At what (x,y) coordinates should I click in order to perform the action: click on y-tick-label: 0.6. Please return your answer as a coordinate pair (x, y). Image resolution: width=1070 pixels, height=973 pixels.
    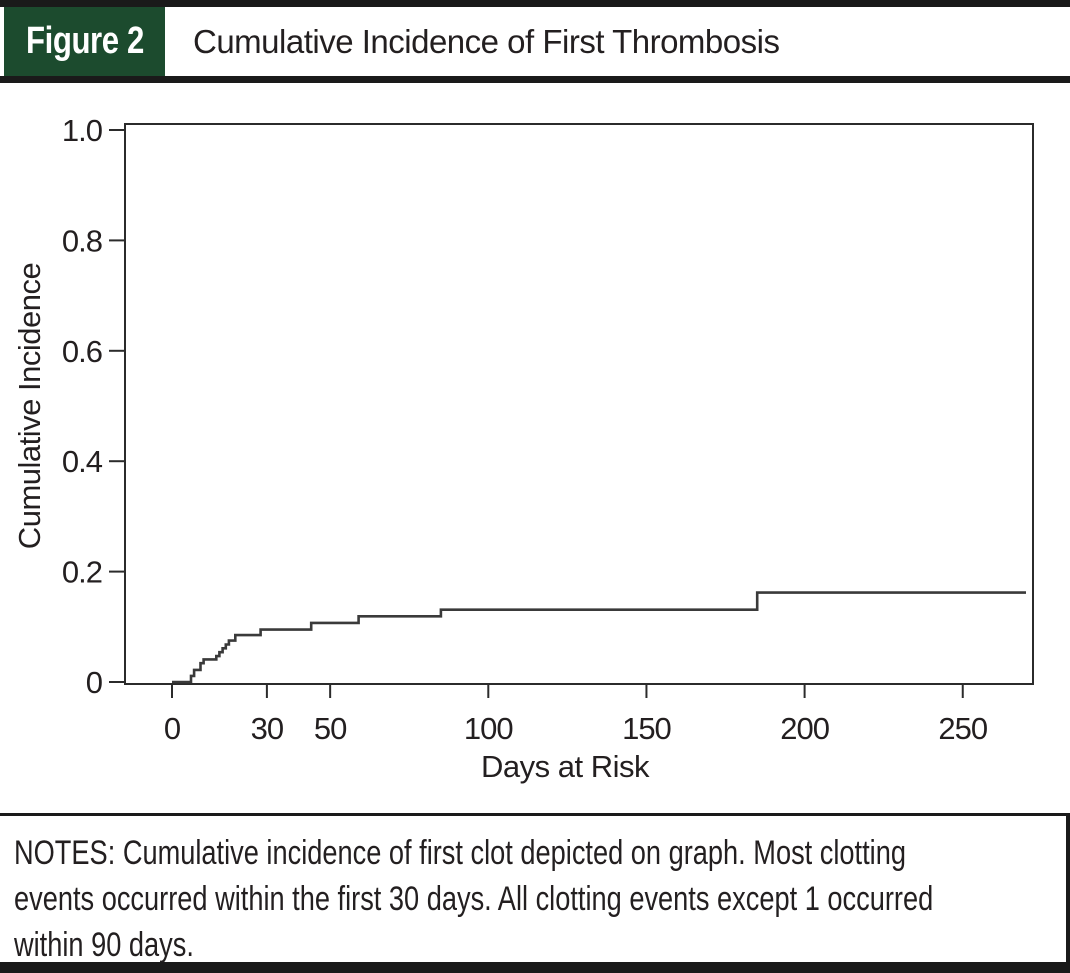
    Looking at the image, I should click on (82, 351).